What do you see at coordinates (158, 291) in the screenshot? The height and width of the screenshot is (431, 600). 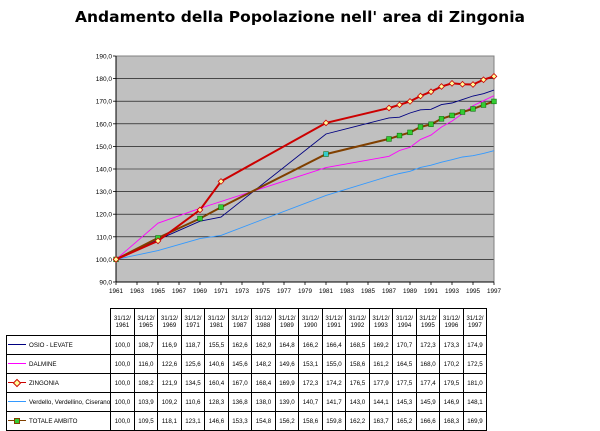 I see `x-tick-label: 1965` at bounding box center [158, 291].